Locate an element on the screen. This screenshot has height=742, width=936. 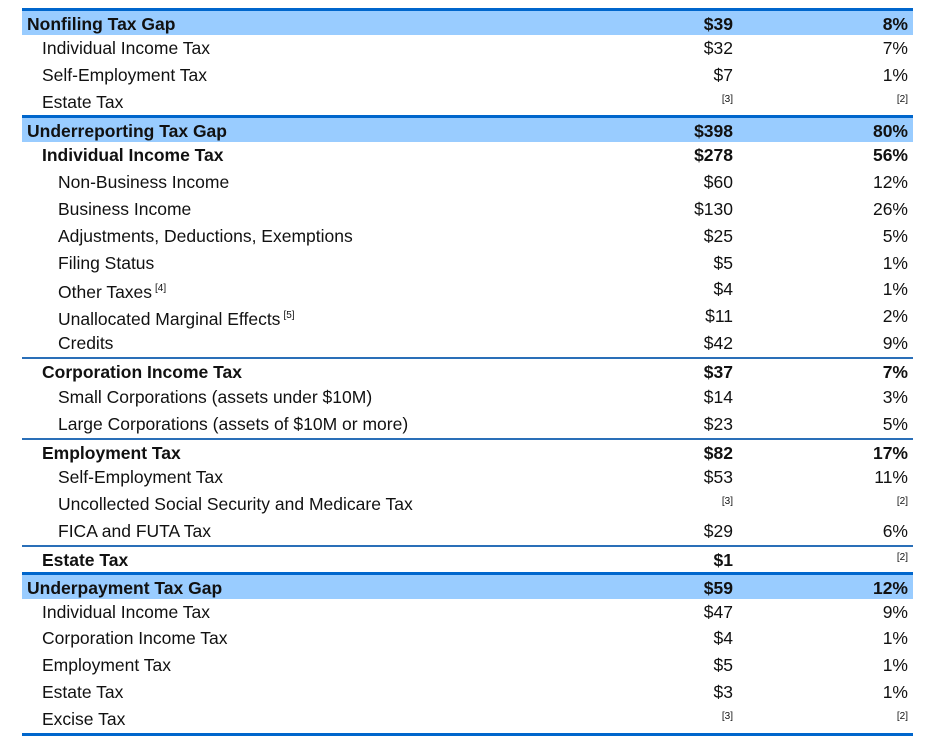
table-row: Unallocated Marginal Effects [5] $11 2% is located at coordinates (467, 316).